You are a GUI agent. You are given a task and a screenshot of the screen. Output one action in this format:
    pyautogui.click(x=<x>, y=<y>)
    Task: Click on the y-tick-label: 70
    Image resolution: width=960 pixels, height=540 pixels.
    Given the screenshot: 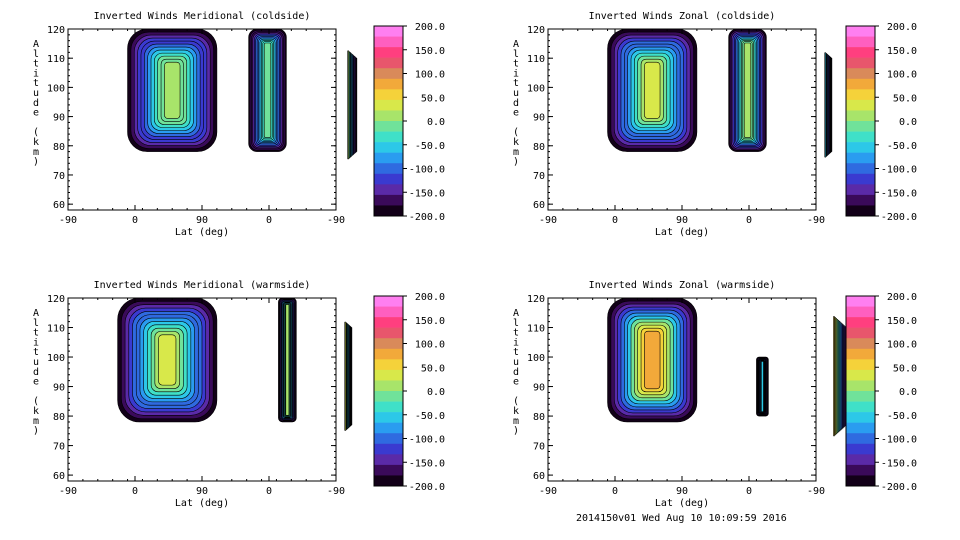 What is the action you would take?
    pyautogui.click(x=539, y=447)
    